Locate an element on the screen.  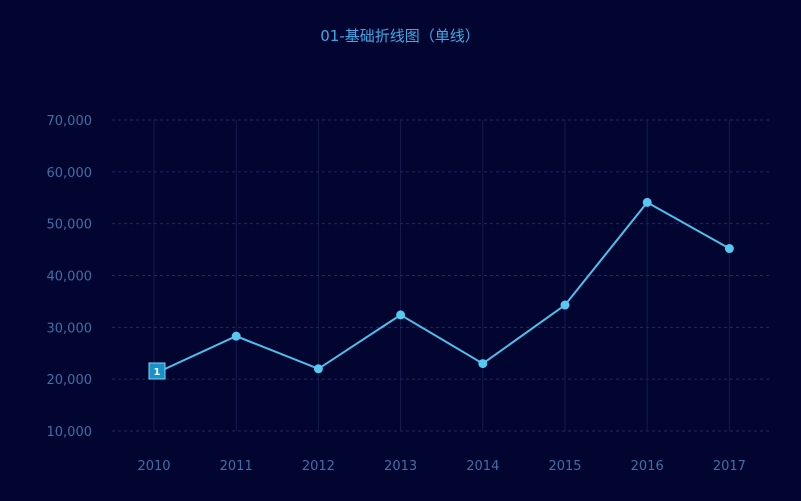
x-axis-ticks: 2010 2011 2012 2013 2014 2015 2016 2017 is located at coordinates (441, 466).